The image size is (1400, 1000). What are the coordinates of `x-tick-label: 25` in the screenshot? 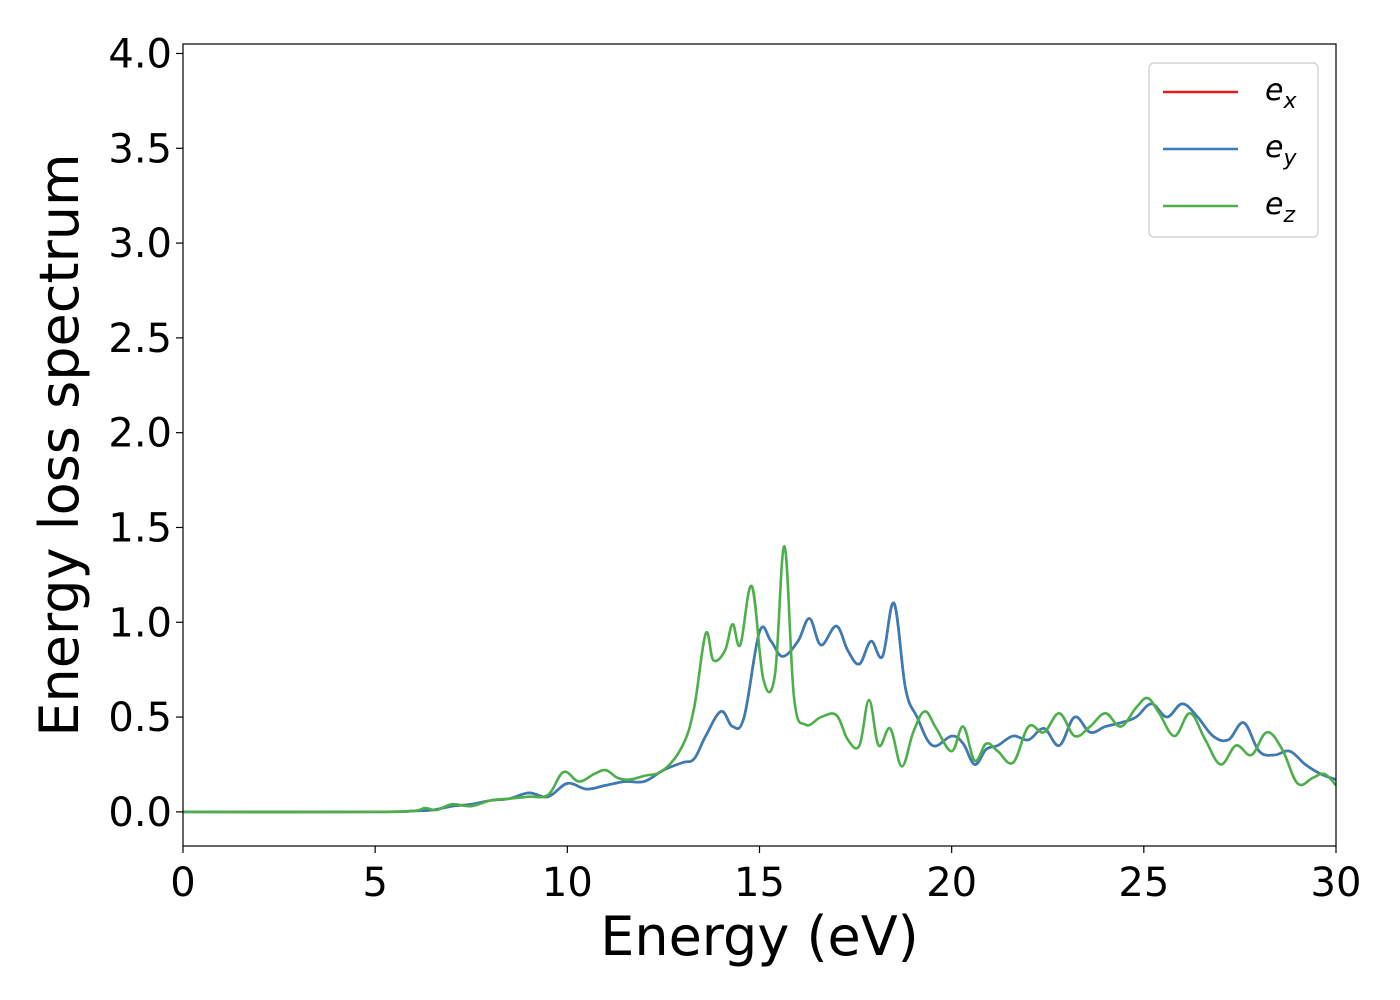 It's located at (1143, 883).